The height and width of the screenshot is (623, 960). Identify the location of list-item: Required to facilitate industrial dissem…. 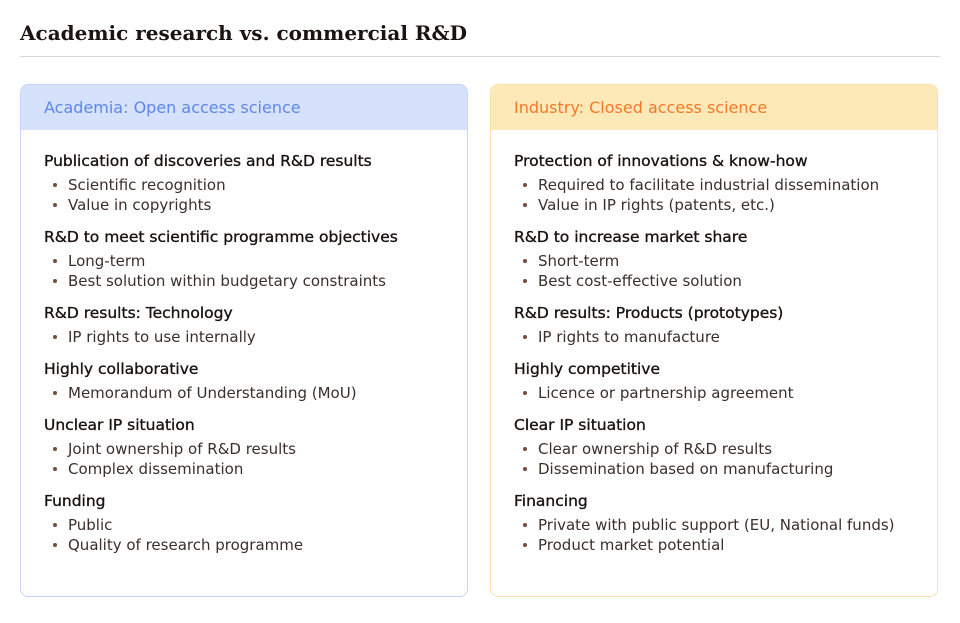
(714, 185).